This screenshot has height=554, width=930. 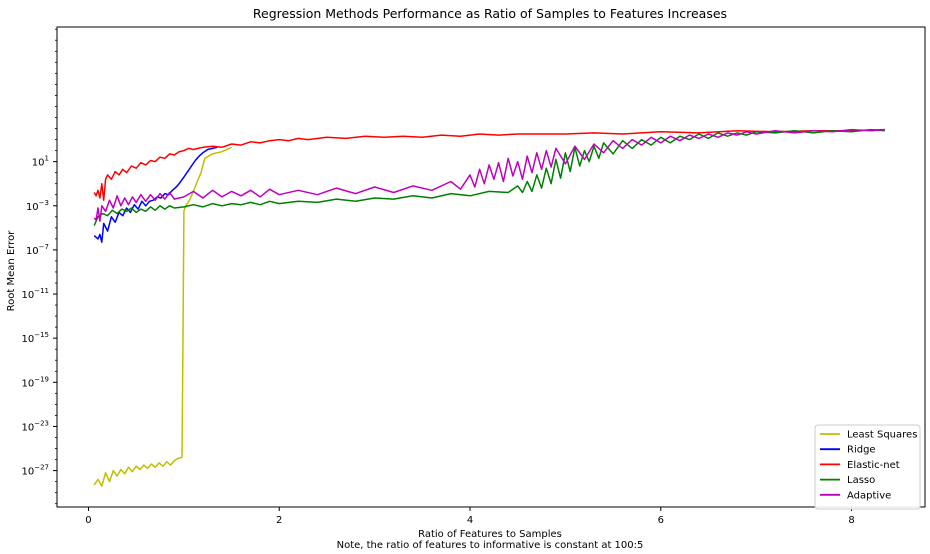 I want to click on legend-label-ridge: Ridge, so click(x=861, y=450).